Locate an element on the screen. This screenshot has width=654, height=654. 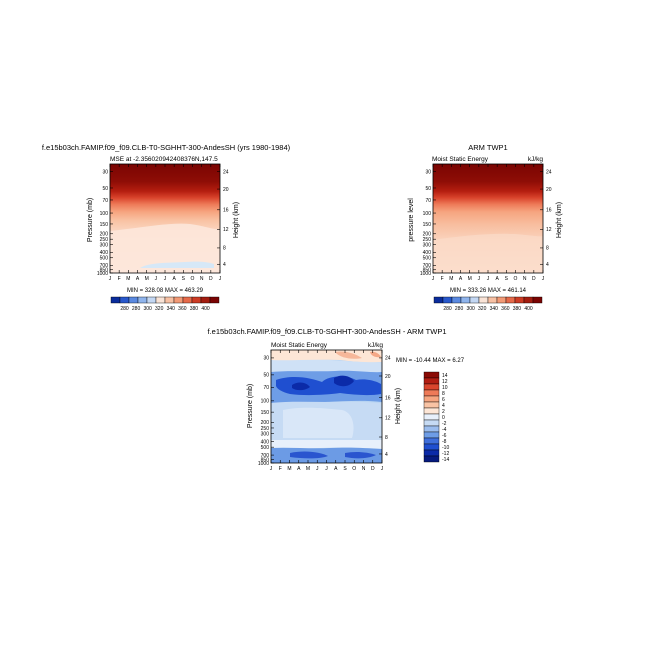
p-tick-label: 150 is located at coordinates (427, 225).